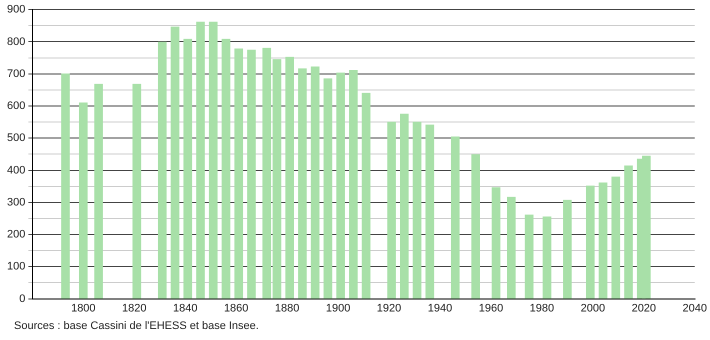  I want to click on x-tick-label: 1900, so click(338, 308).